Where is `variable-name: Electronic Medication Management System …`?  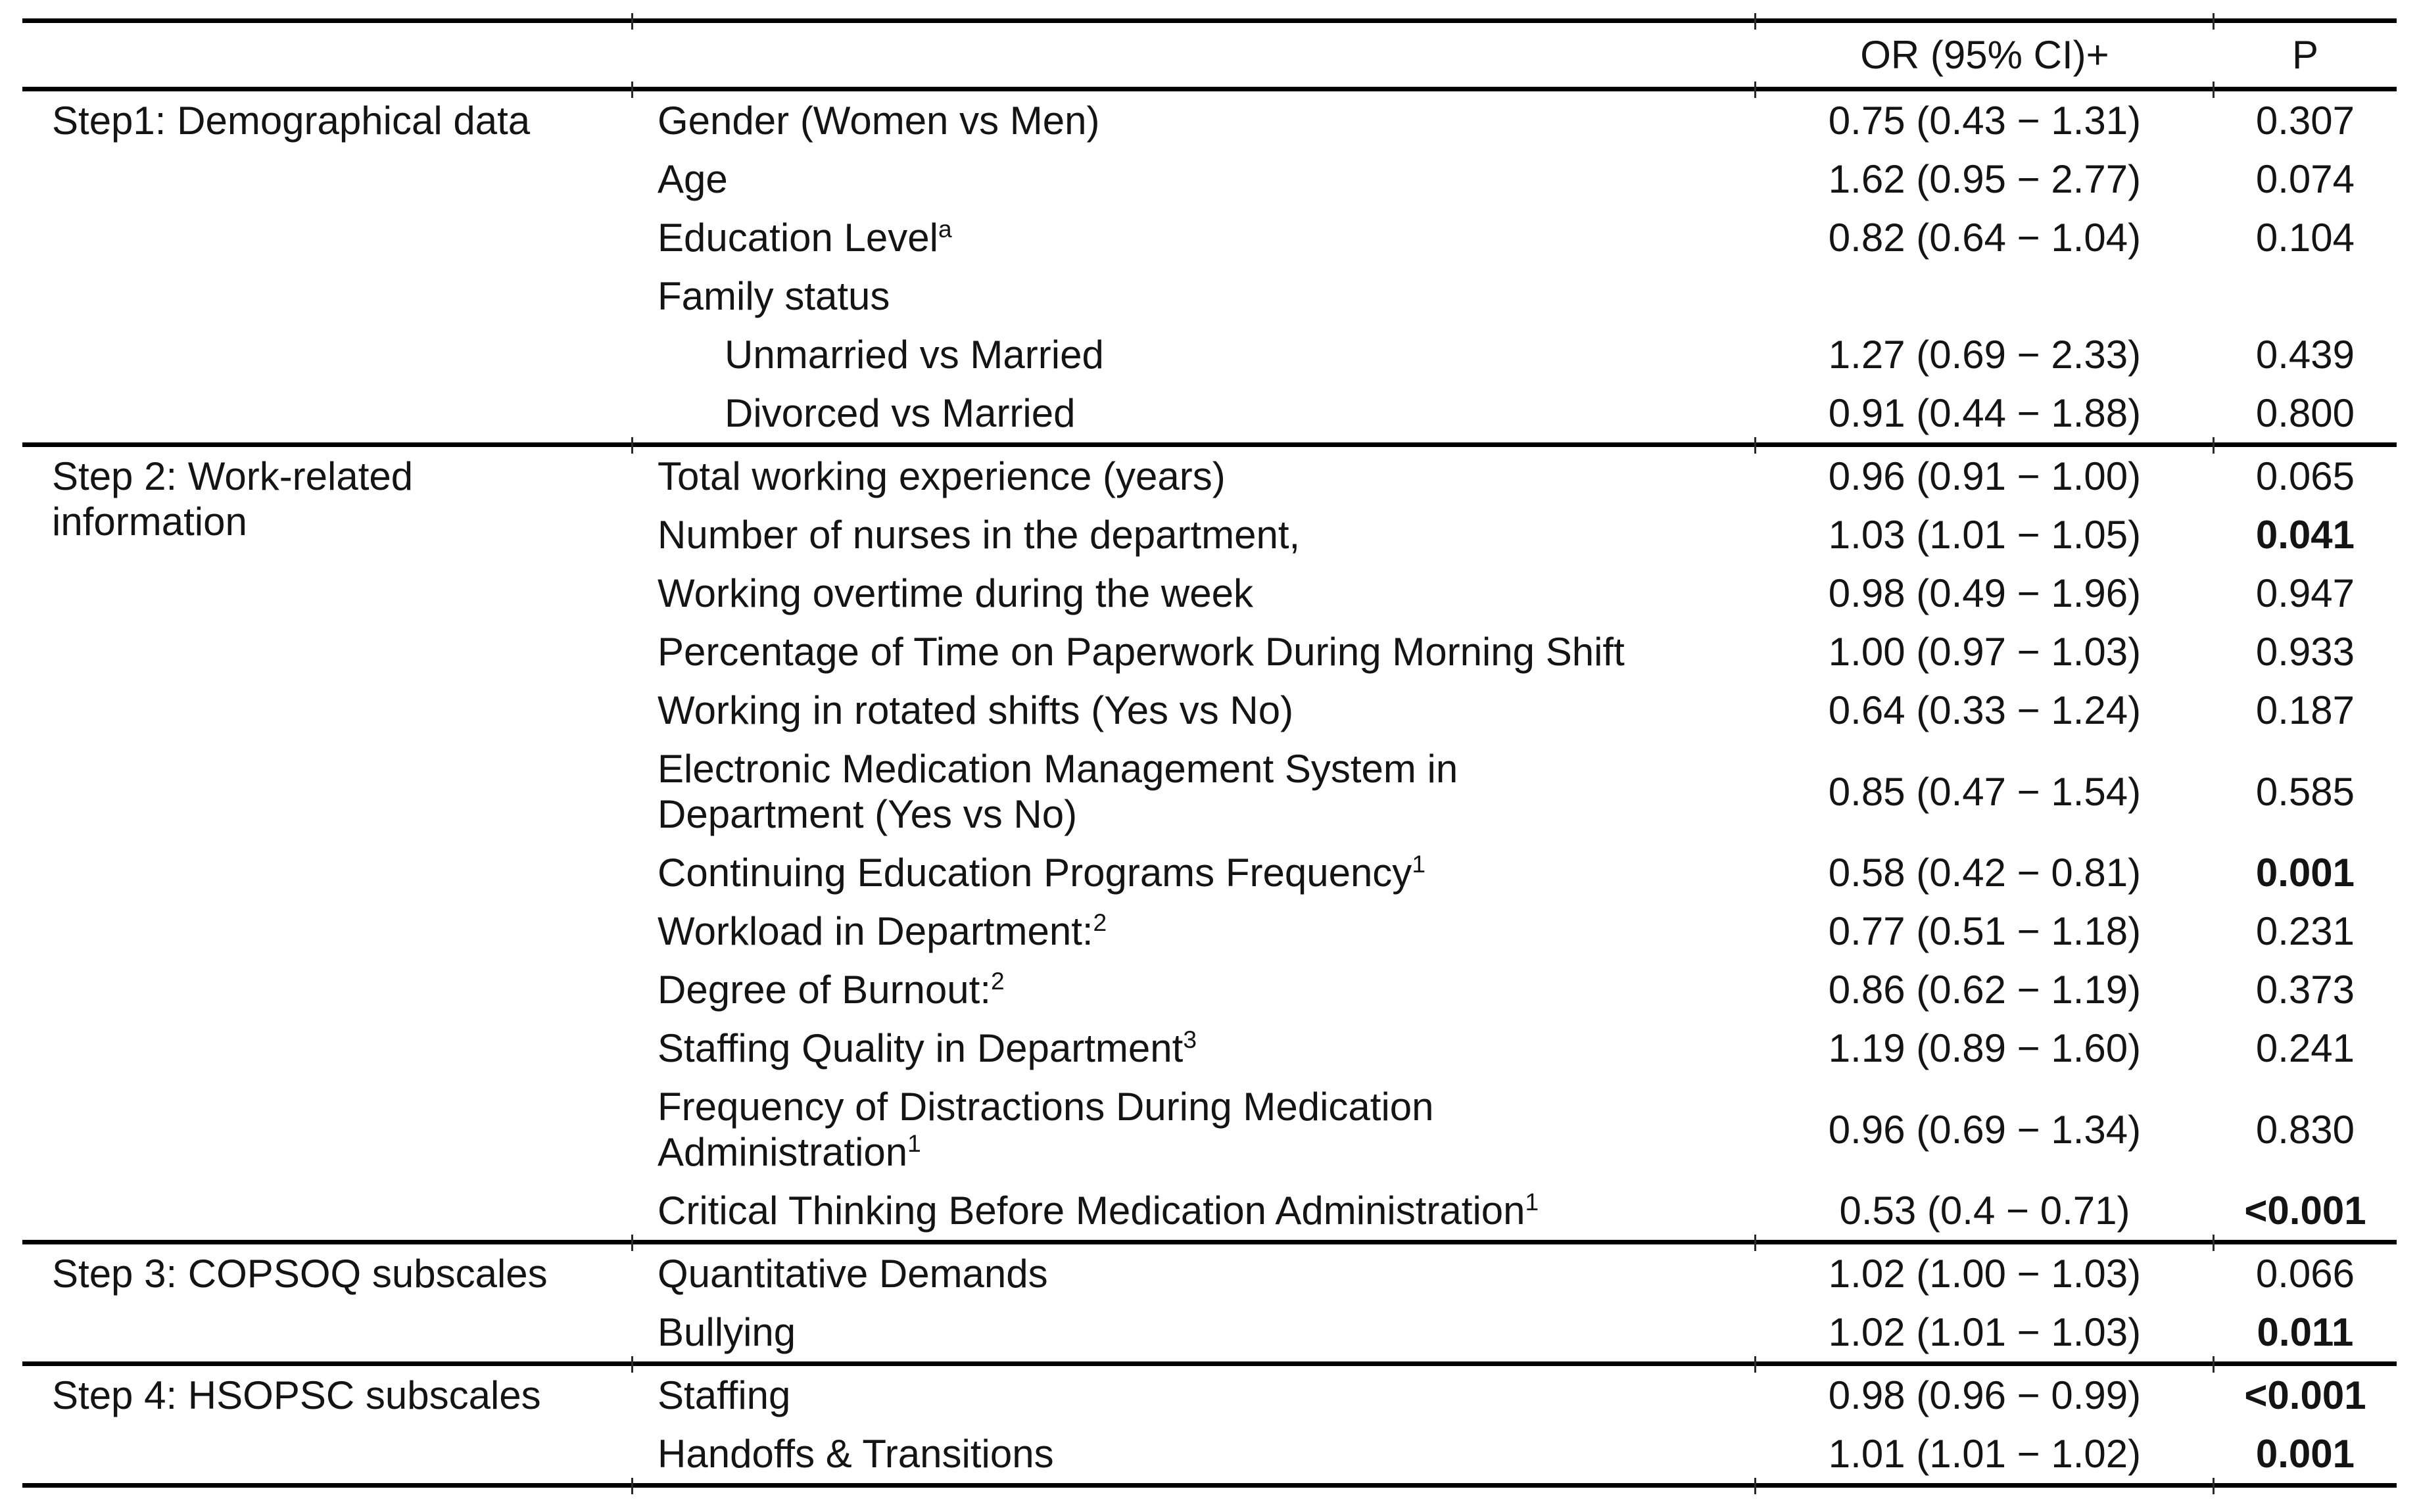 variable-name: Electronic Medication Management System … is located at coordinates (1194, 791).